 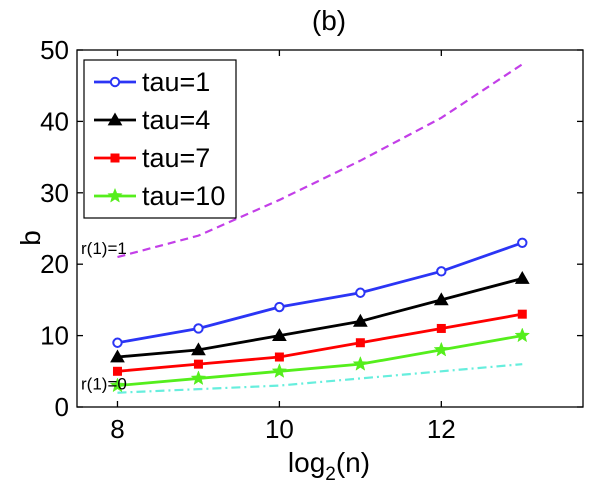 I want to click on x-tick-label: 8, so click(x=117, y=429).